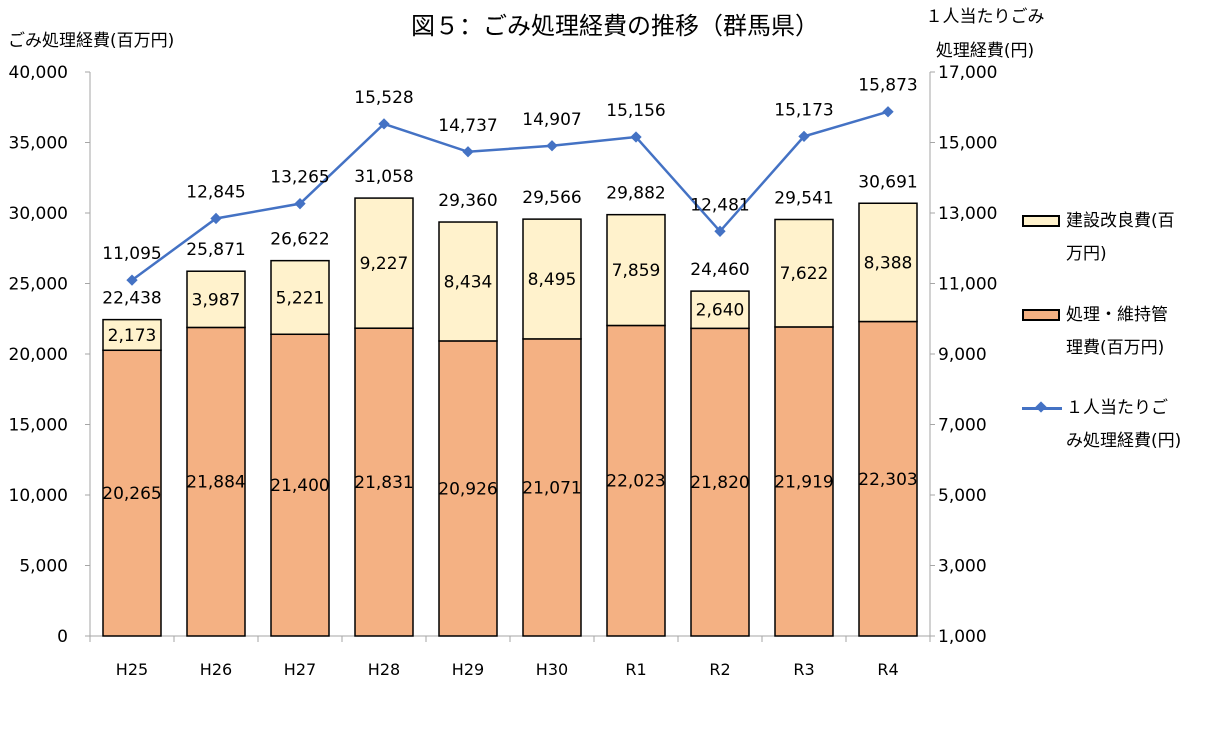  I want to click on label-construction: 7,622, so click(804, 274).